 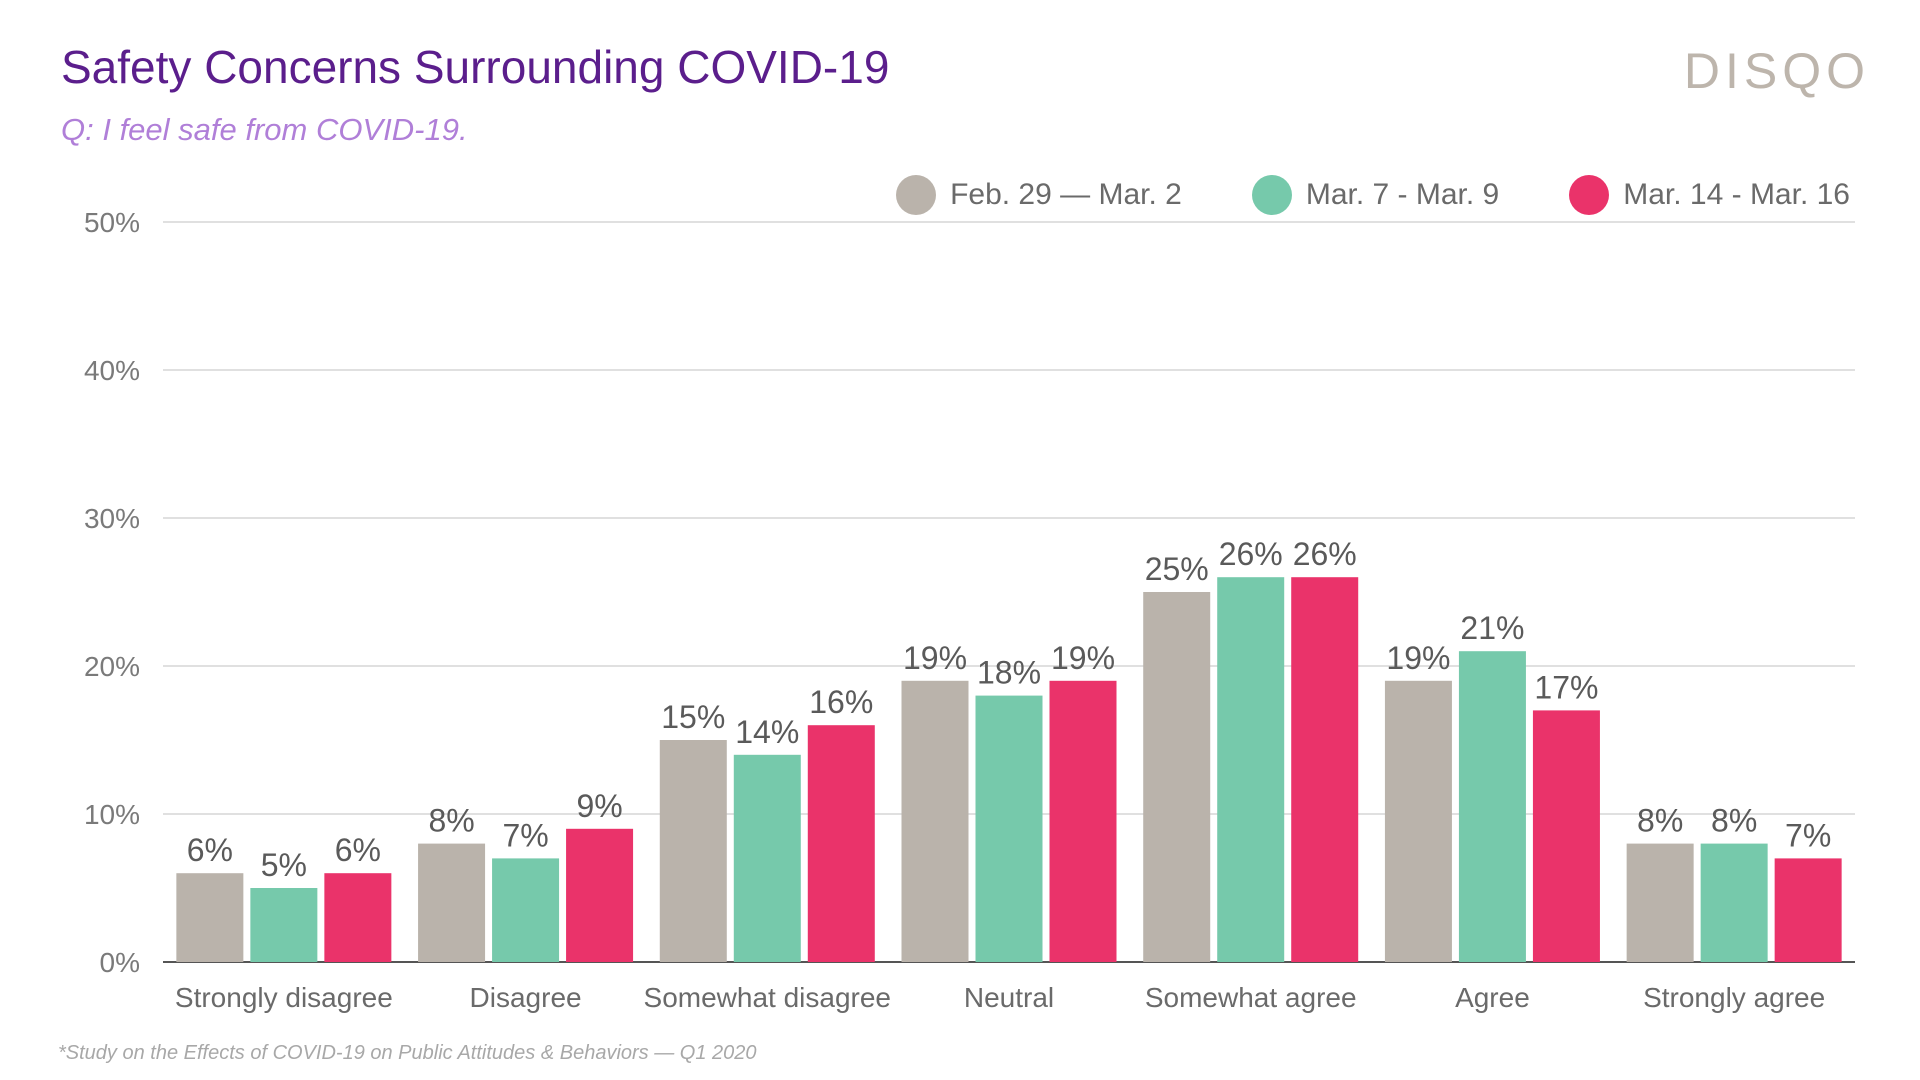 What do you see at coordinates (1736, 194) in the screenshot?
I see `legend-label-series-3: Mar. 14 - Mar. 16` at bounding box center [1736, 194].